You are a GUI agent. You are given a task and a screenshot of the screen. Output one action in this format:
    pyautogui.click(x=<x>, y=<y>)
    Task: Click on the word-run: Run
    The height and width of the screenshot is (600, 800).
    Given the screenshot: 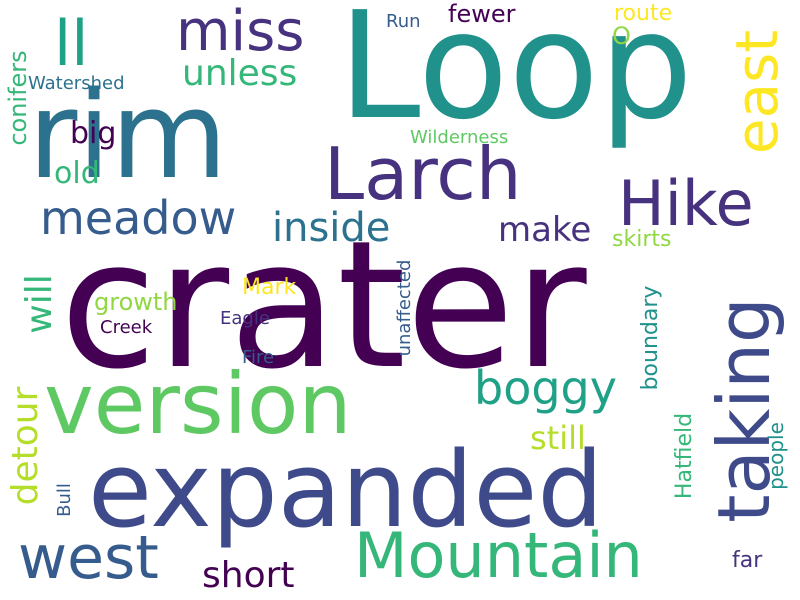 What is the action you would take?
    pyautogui.click(x=403, y=21)
    